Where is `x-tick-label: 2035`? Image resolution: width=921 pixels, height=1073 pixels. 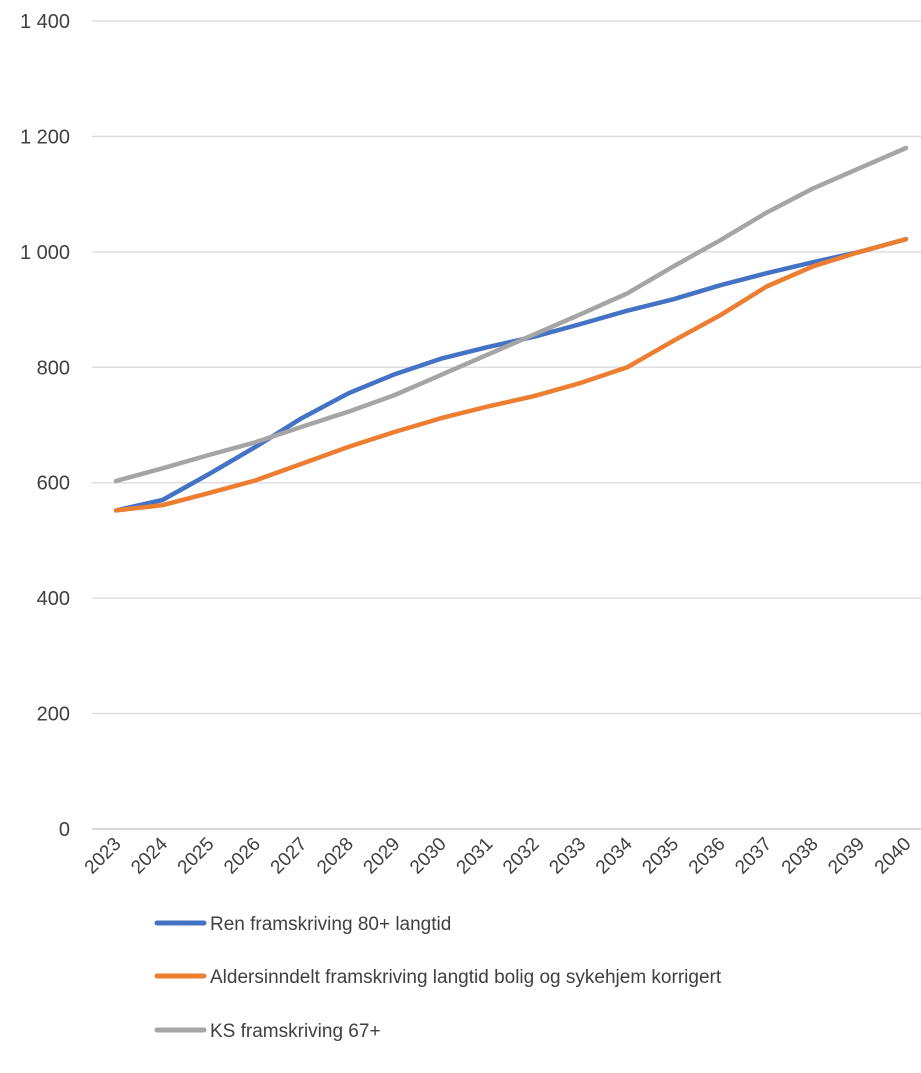
x-tick-label: 2035 is located at coordinates (660, 856).